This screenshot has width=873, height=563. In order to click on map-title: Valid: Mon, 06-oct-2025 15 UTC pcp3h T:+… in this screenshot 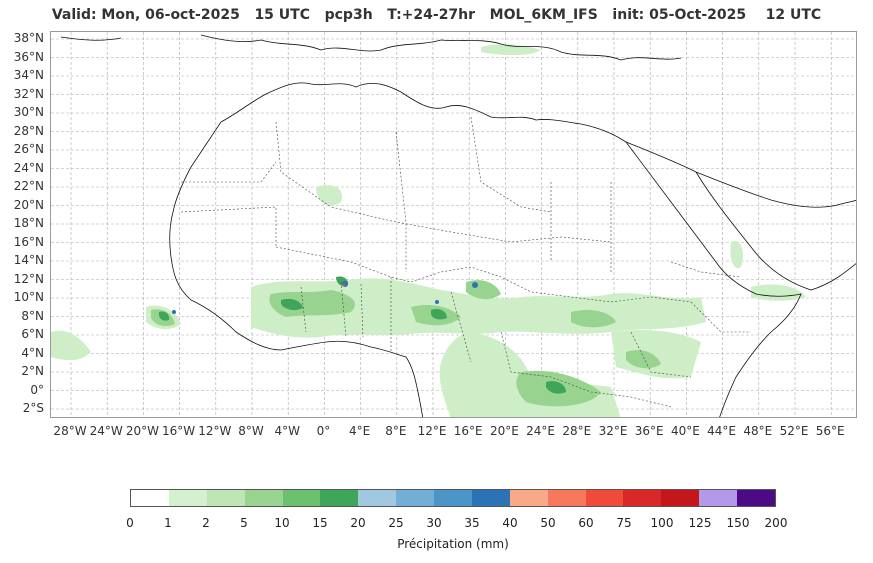, I will do `click(436, 15)`.